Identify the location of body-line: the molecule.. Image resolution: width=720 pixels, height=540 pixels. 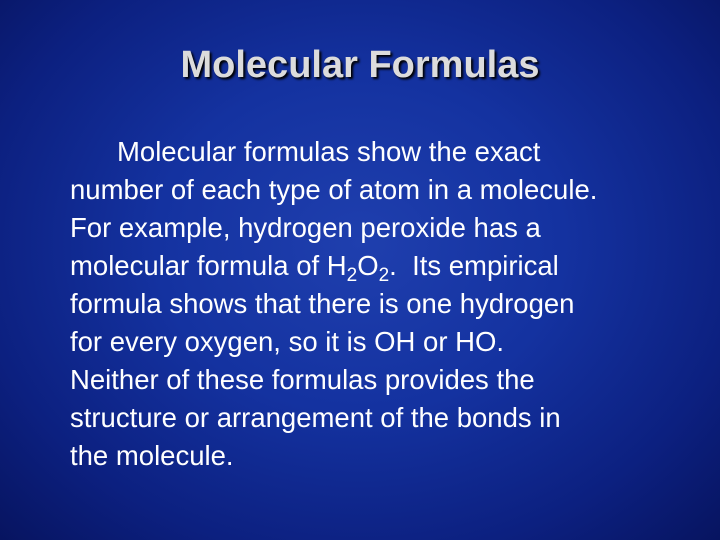
(152, 455).